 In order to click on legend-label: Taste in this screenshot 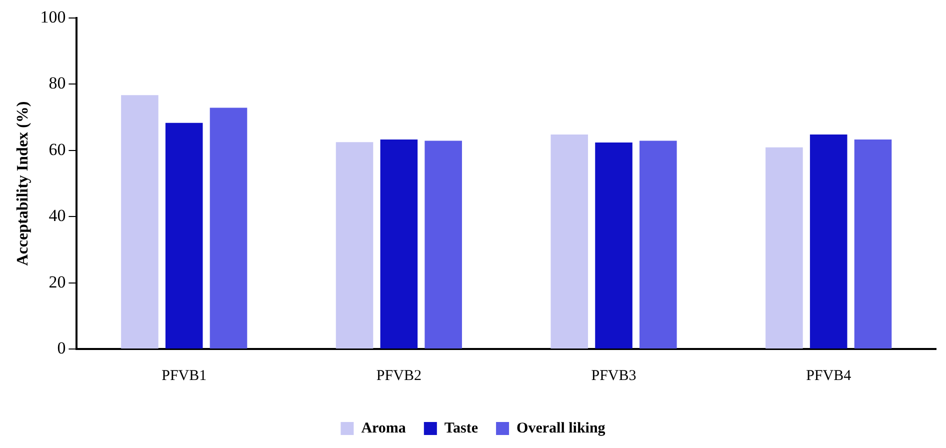, I will do `click(461, 428)`.